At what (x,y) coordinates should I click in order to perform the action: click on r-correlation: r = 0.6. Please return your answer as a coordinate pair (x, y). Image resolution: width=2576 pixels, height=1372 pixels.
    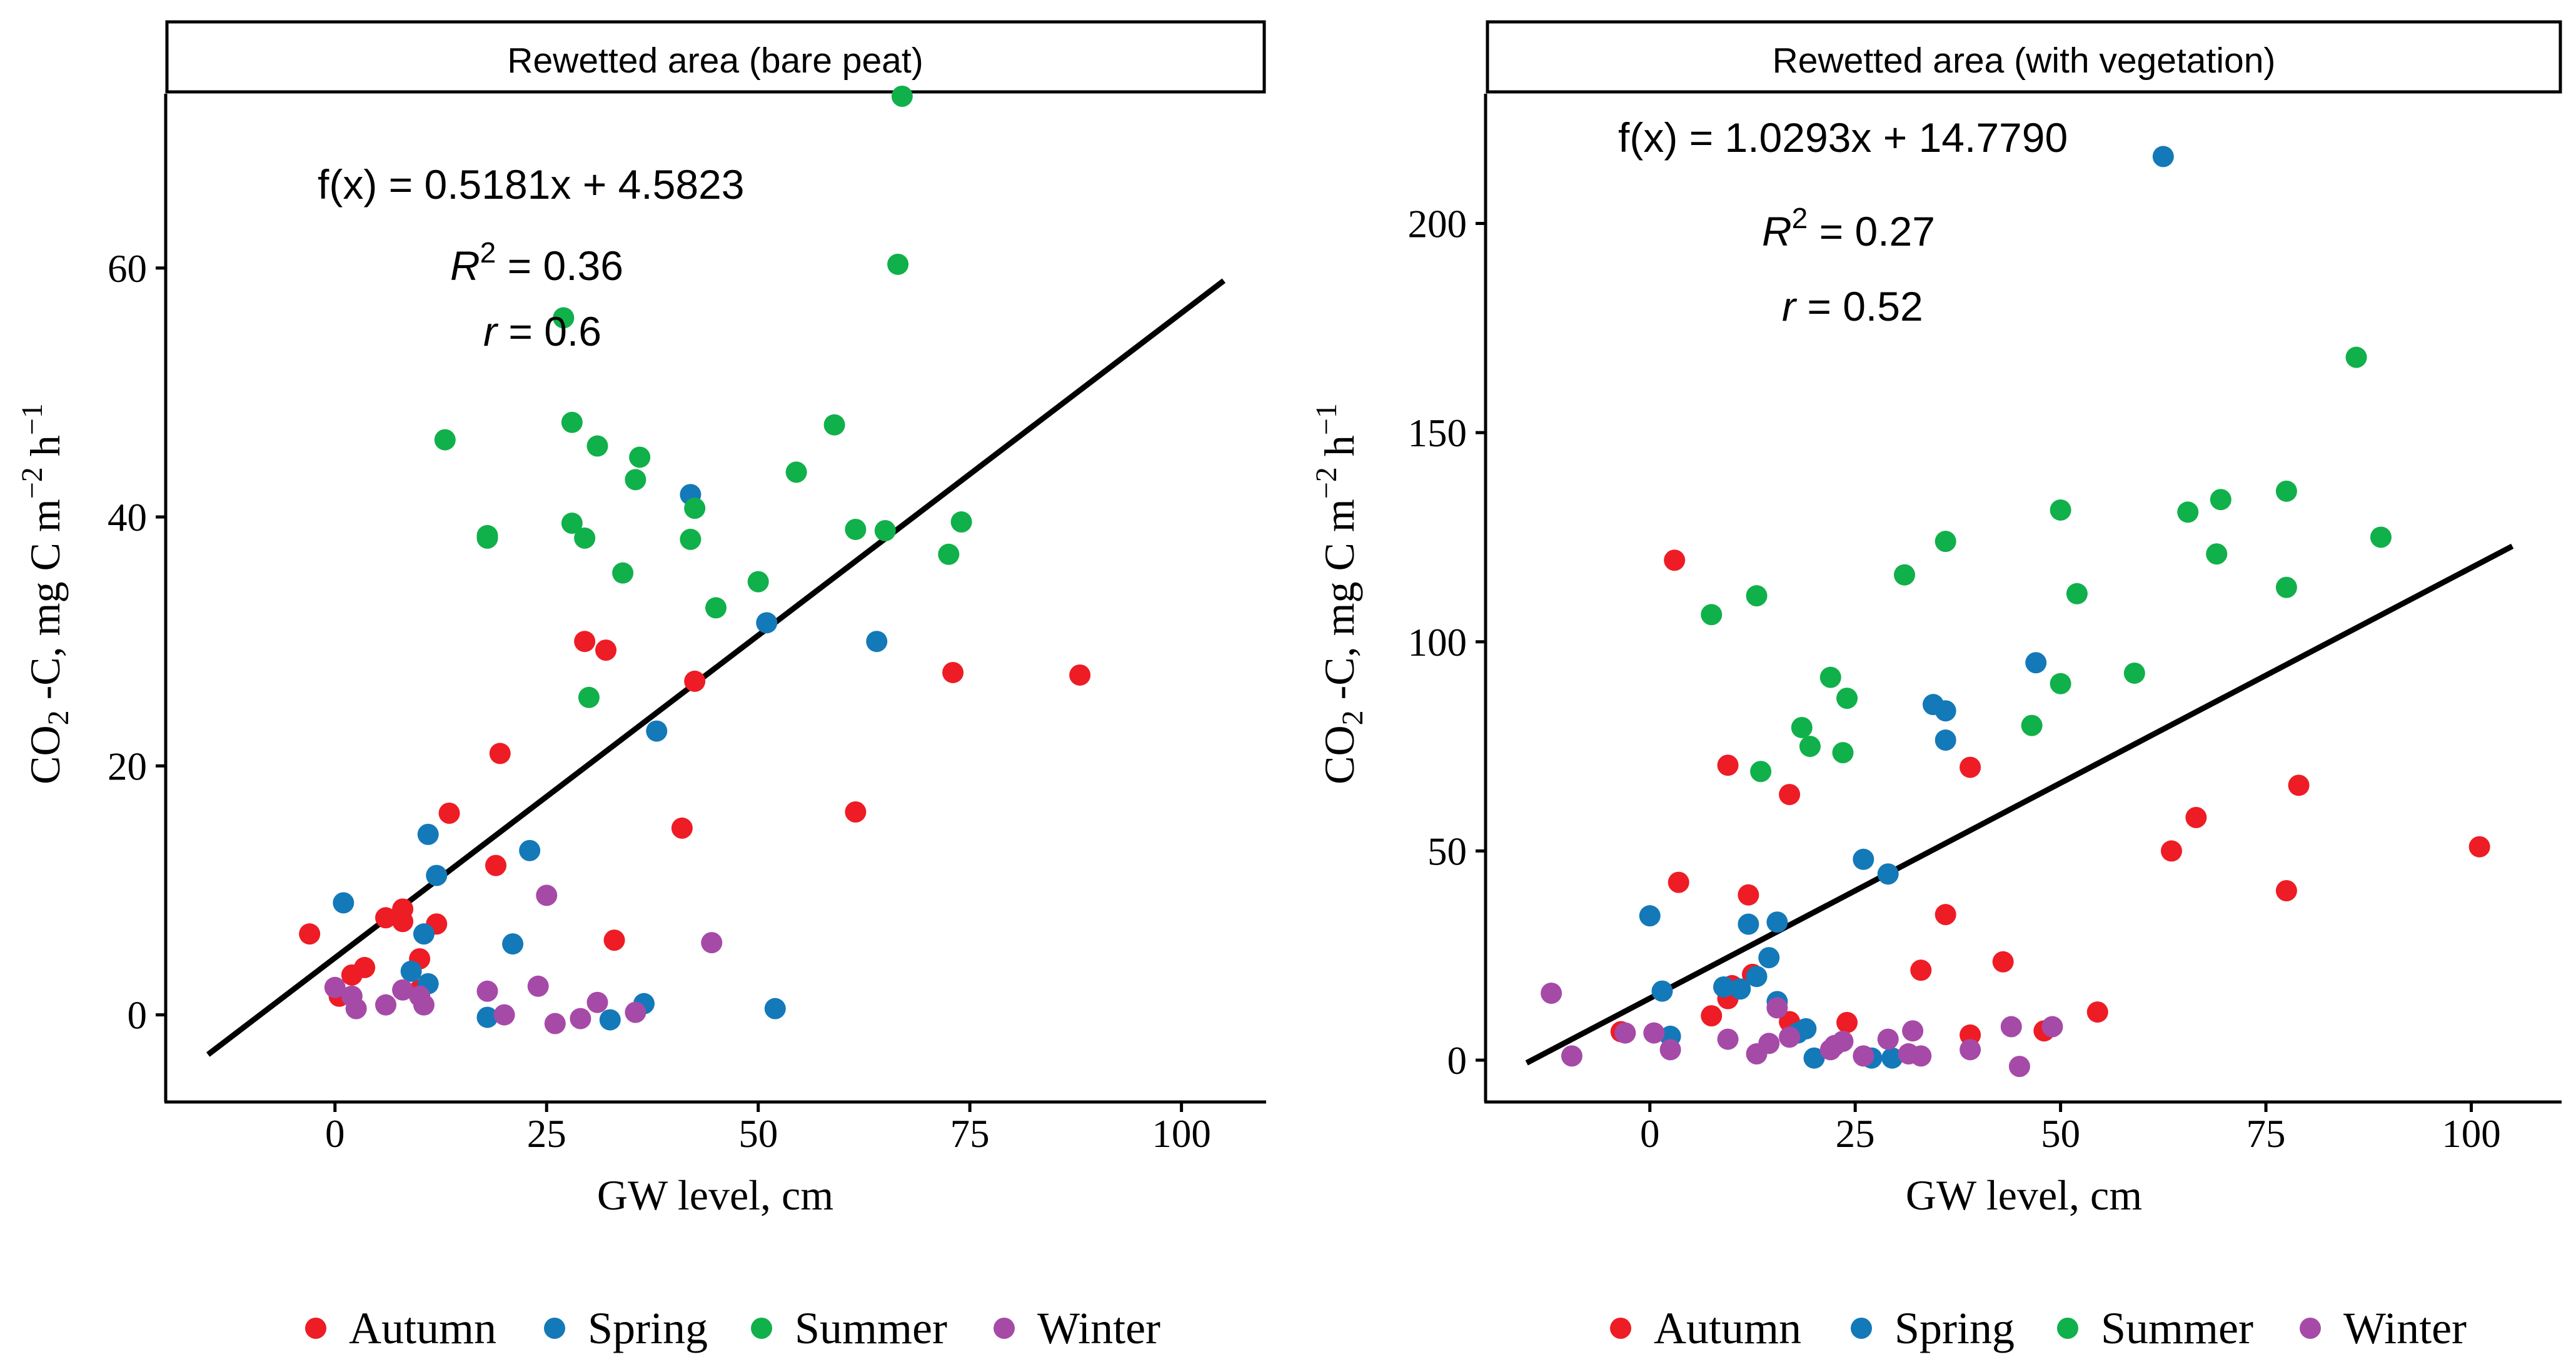
    Looking at the image, I should click on (542, 331).